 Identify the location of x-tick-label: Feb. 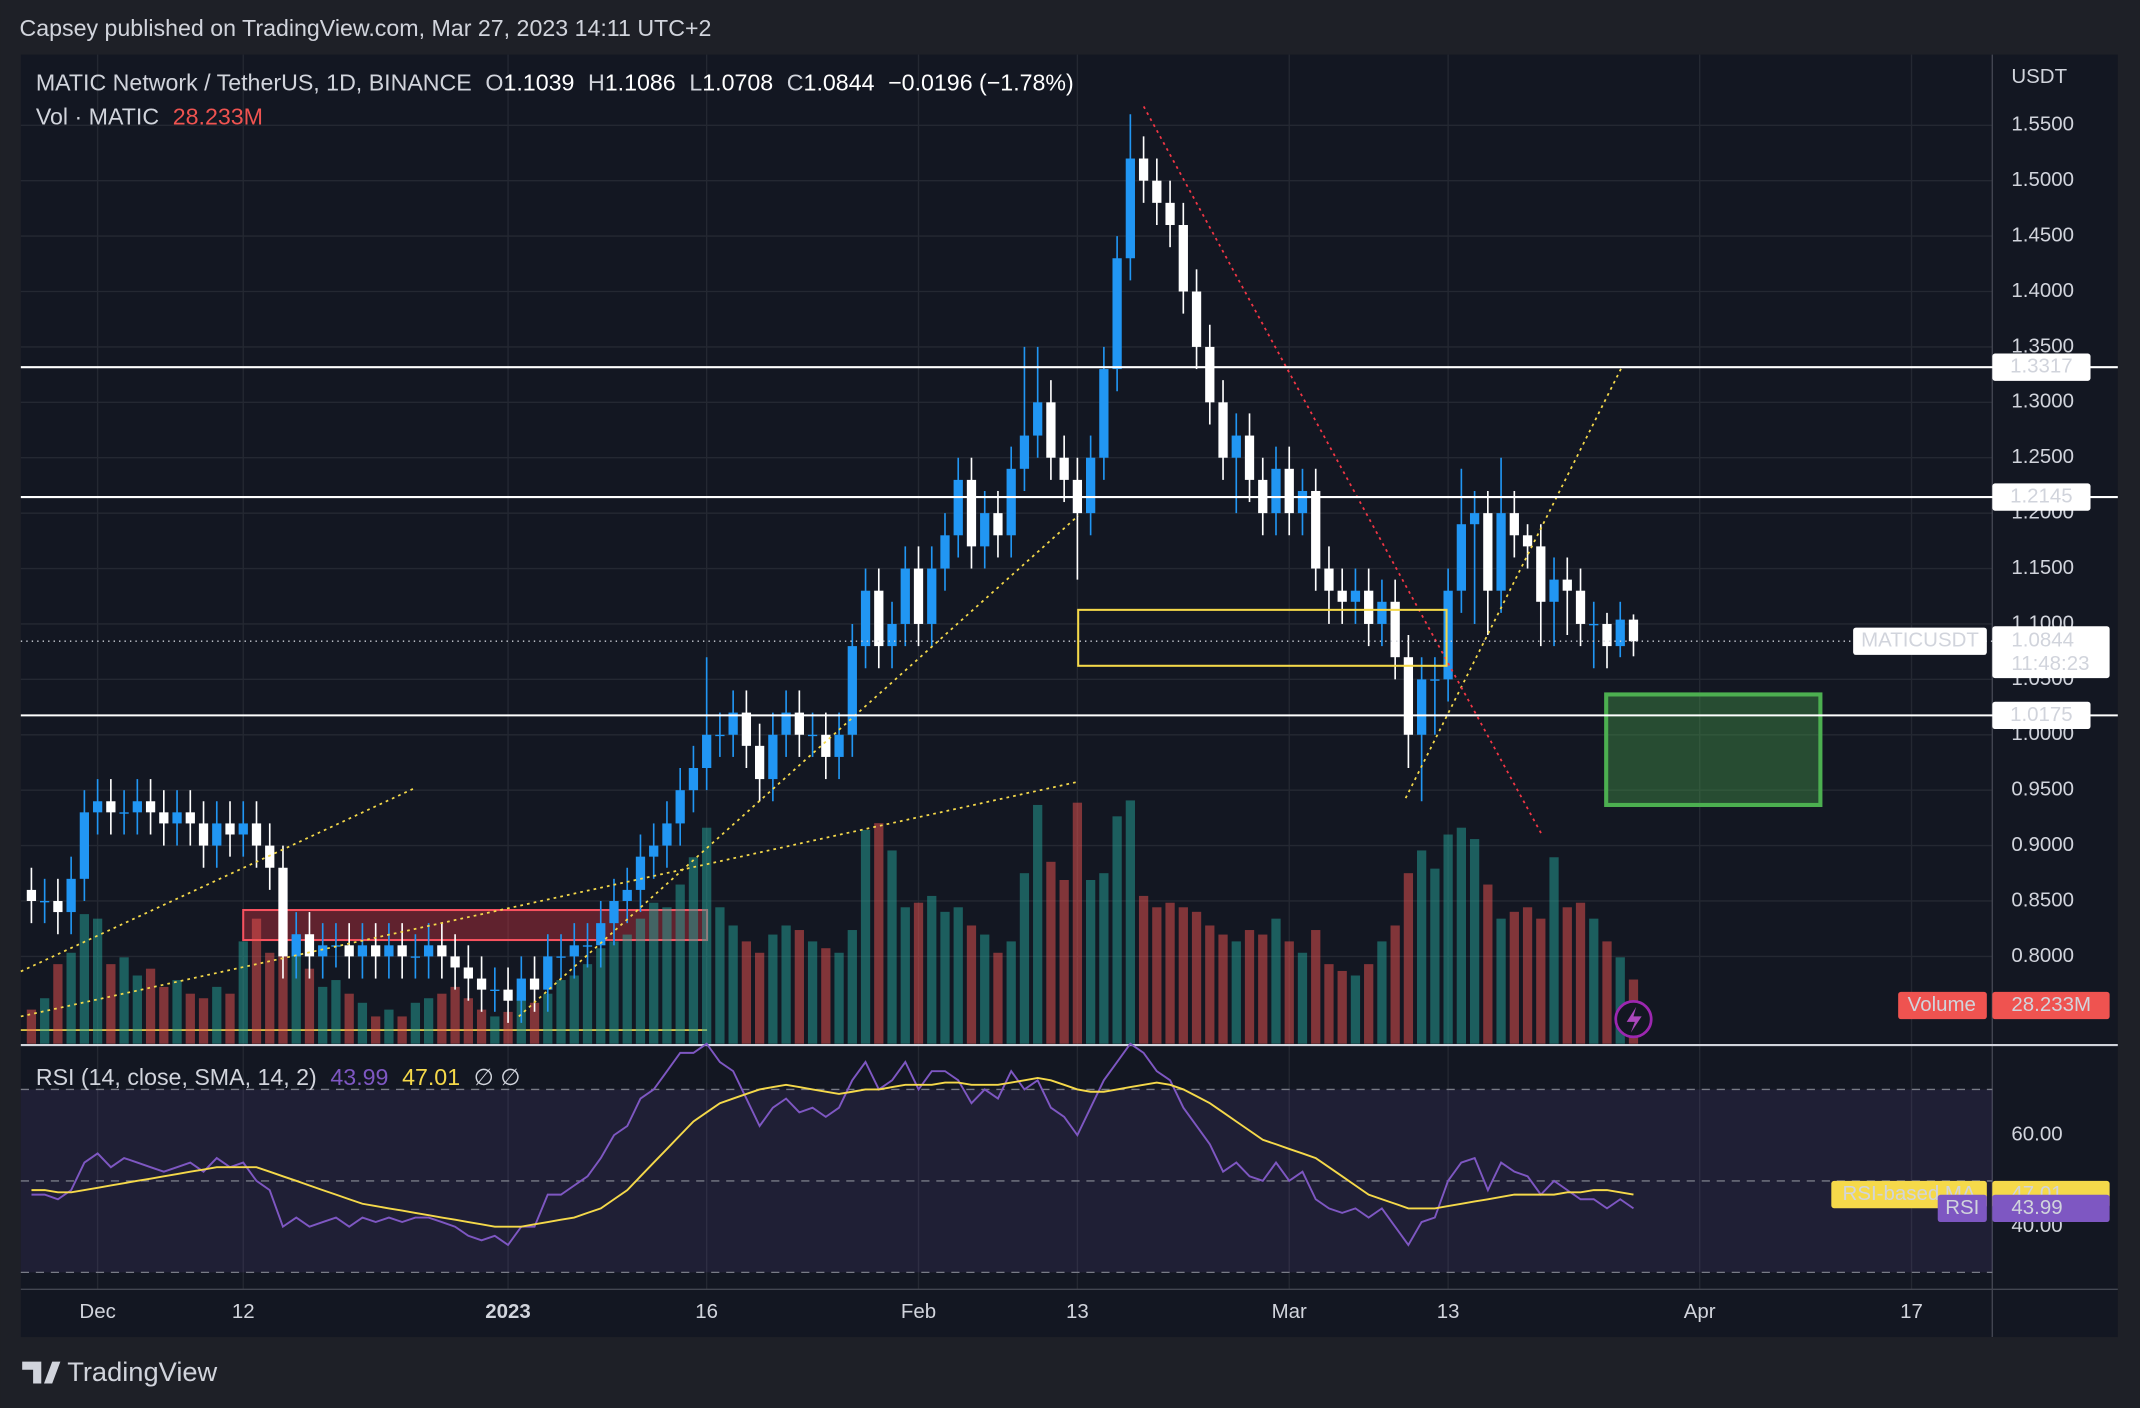
(918, 1311).